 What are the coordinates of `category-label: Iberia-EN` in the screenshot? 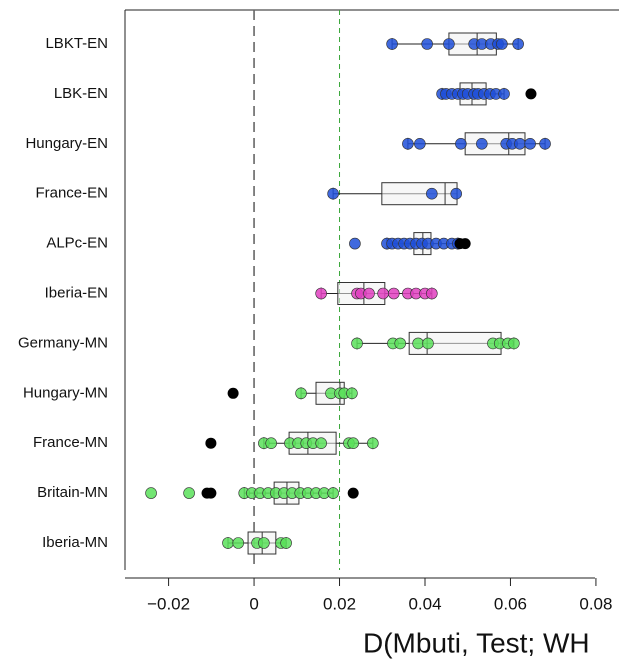 It's located at (76, 292).